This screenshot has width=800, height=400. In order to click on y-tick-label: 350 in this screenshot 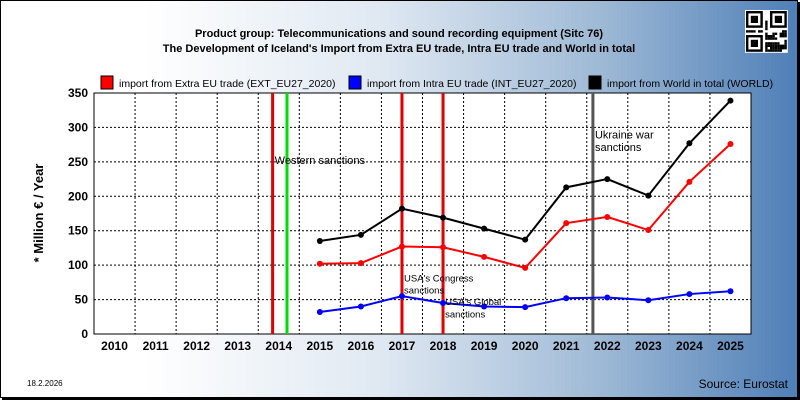, I will do `click(78, 93)`.